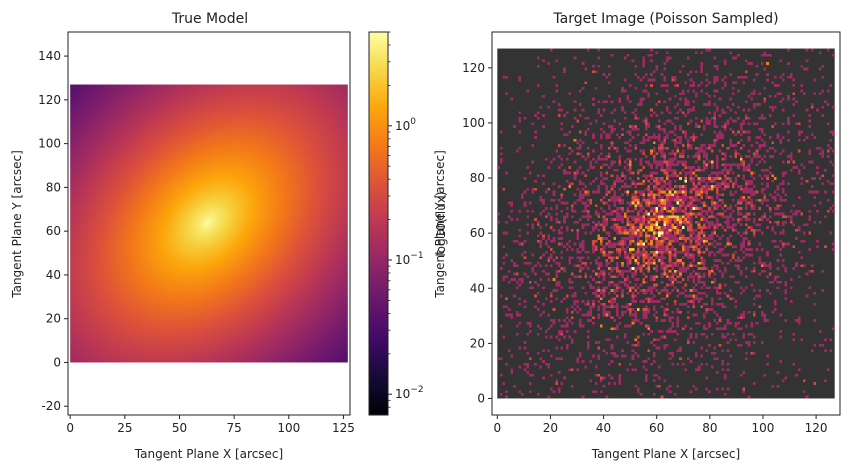  I want to click on true-model-x-tick-label: 75, so click(233, 428).